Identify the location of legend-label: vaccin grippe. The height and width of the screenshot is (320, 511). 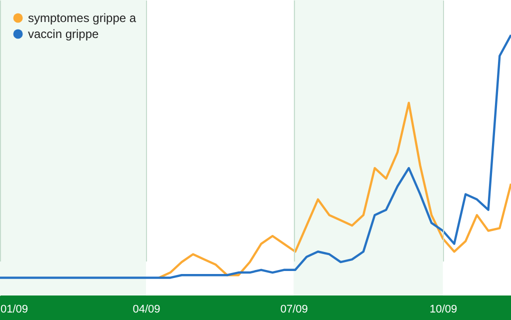
(64, 34).